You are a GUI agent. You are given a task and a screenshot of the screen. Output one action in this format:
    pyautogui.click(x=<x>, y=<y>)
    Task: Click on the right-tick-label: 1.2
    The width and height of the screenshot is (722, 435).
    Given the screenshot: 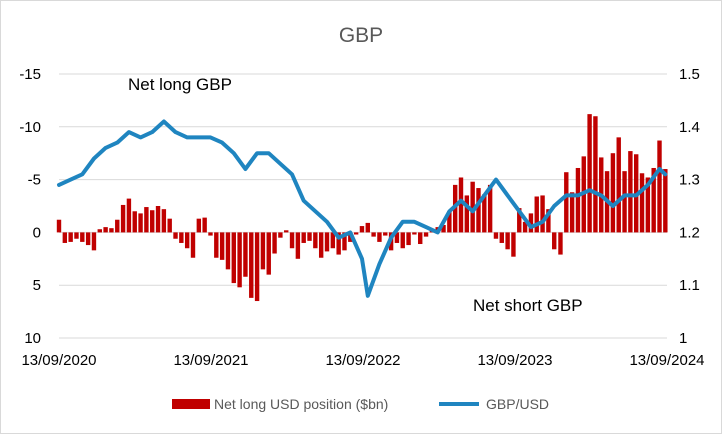 What is the action you would take?
    pyautogui.click(x=689, y=232)
    